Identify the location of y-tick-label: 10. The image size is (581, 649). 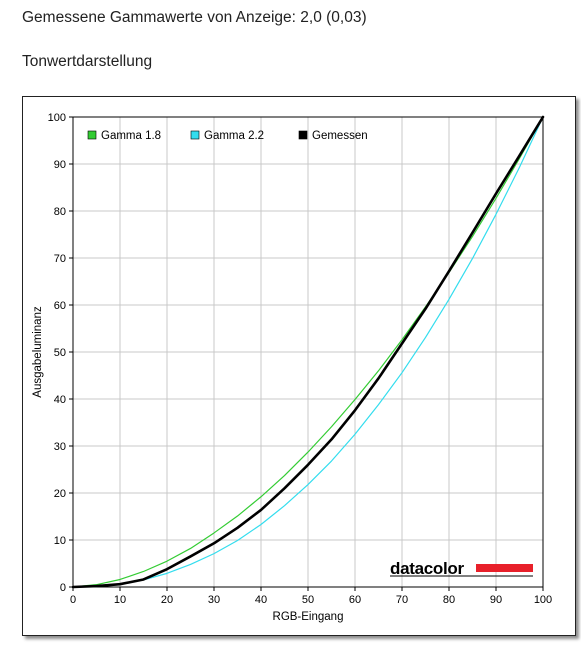
(60, 541).